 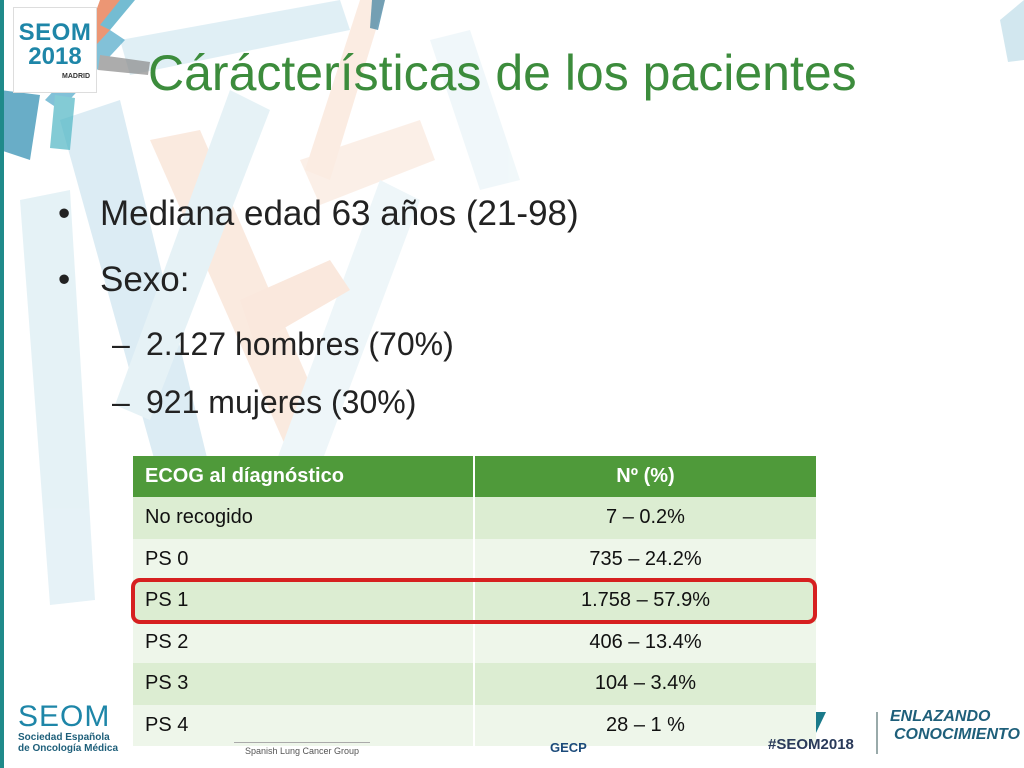 What do you see at coordinates (644, 601) in the screenshot?
I see `table-cell-count: 1.758 – 57.9%` at bounding box center [644, 601].